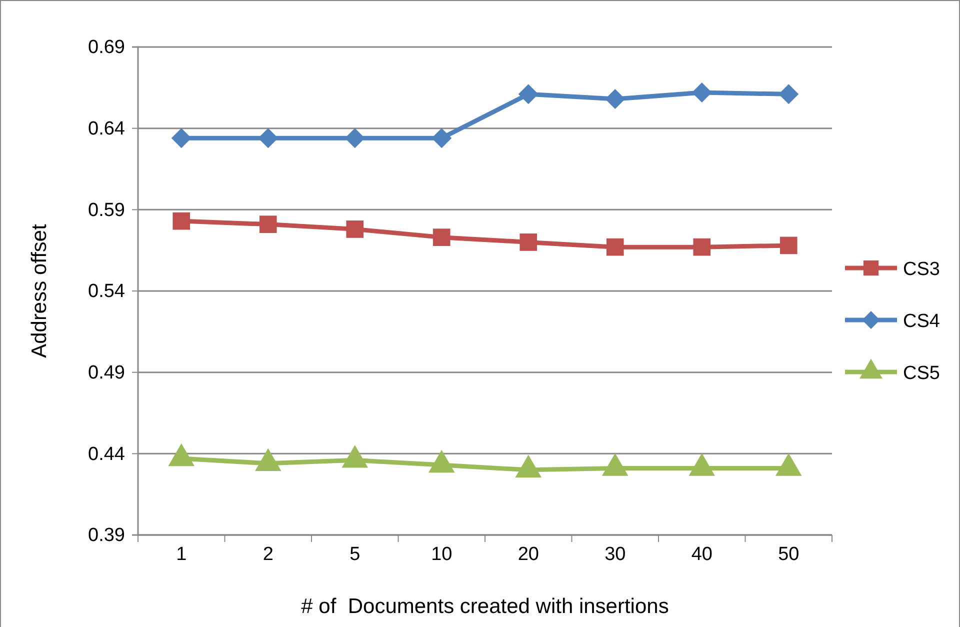 The image size is (960, 627). I want to click on y-tick-label: 0.49, so click(106, 373).